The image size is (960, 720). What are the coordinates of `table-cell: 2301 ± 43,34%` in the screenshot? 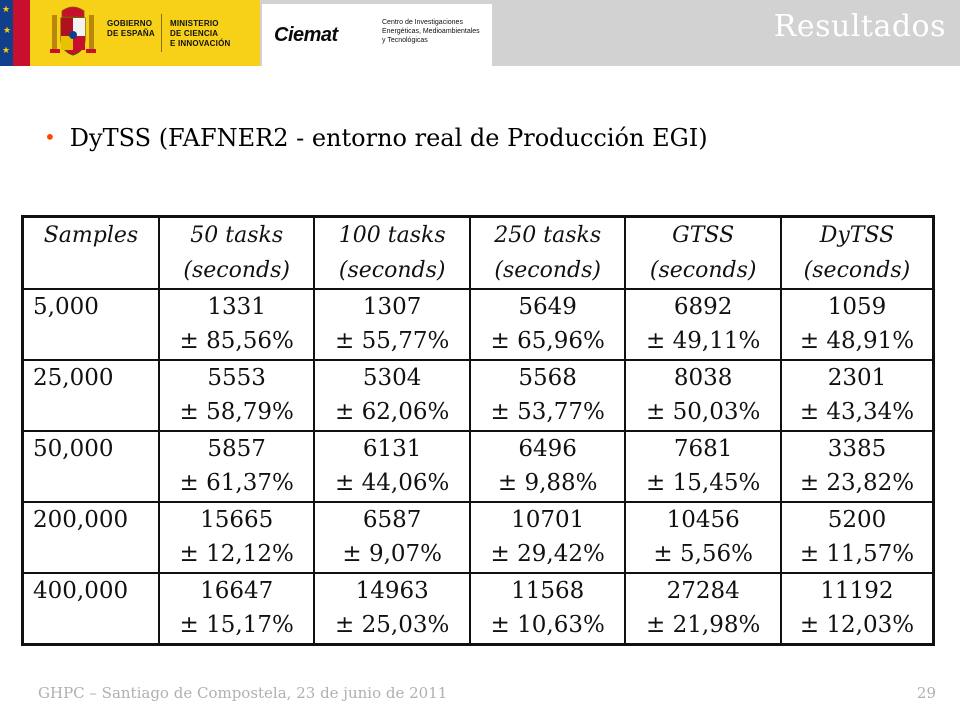 It's located at (857, 395).